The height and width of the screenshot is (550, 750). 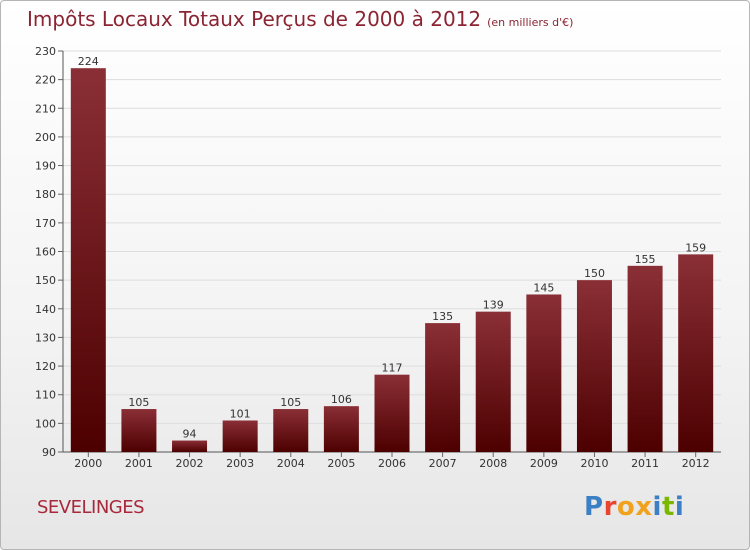 I want to click on commune-name: SEVELINGES, so click(x=91, y=507).